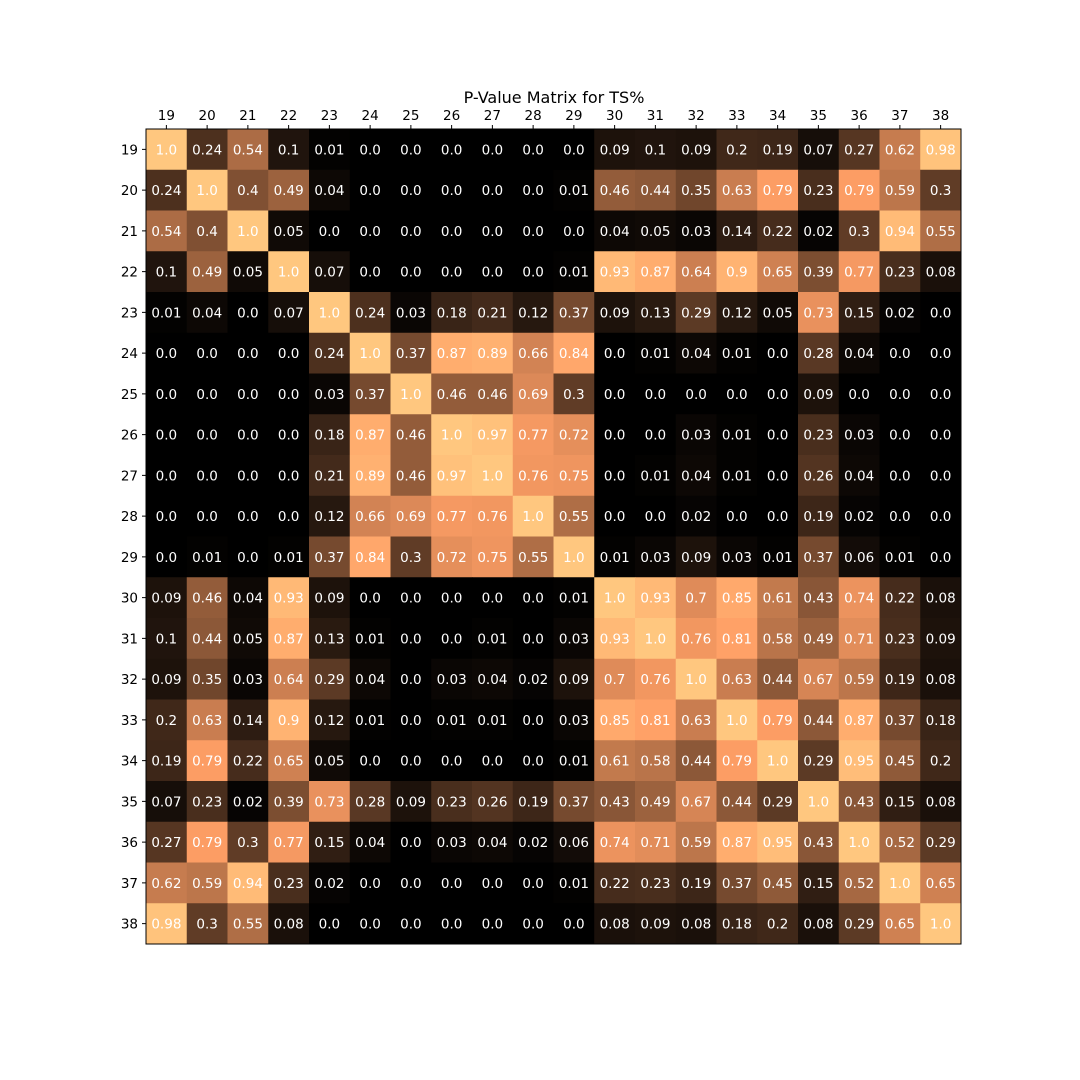 This screenshot has height=1080, width=1080. Describe the element at coordinates (615, 721) in the screenshot. I see `cell-value-label: 0.85` at that location.